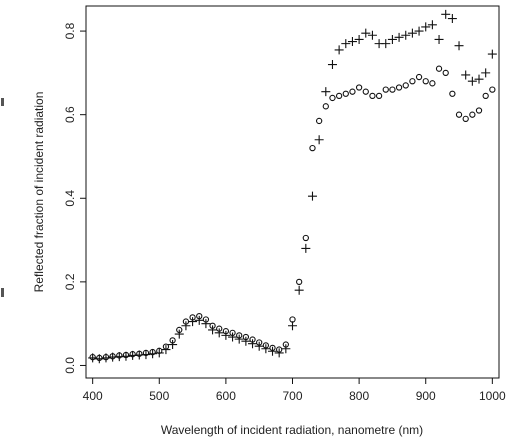 This screenshot has height=441, width=515. What do you see at coordinates (492, 396) in the screenshot?
I see `x-tick-label-1000: 1000` at bounding box center [492, 396].